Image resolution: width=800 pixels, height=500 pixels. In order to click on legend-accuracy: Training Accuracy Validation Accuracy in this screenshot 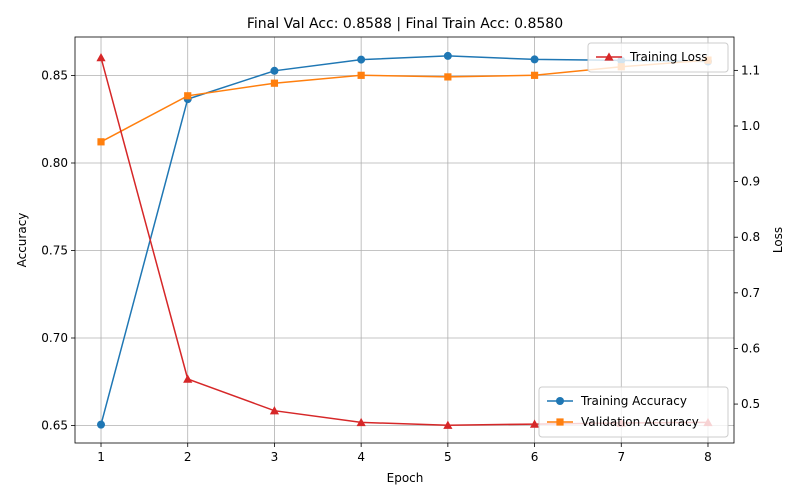, I will do `click(633, 412)`.